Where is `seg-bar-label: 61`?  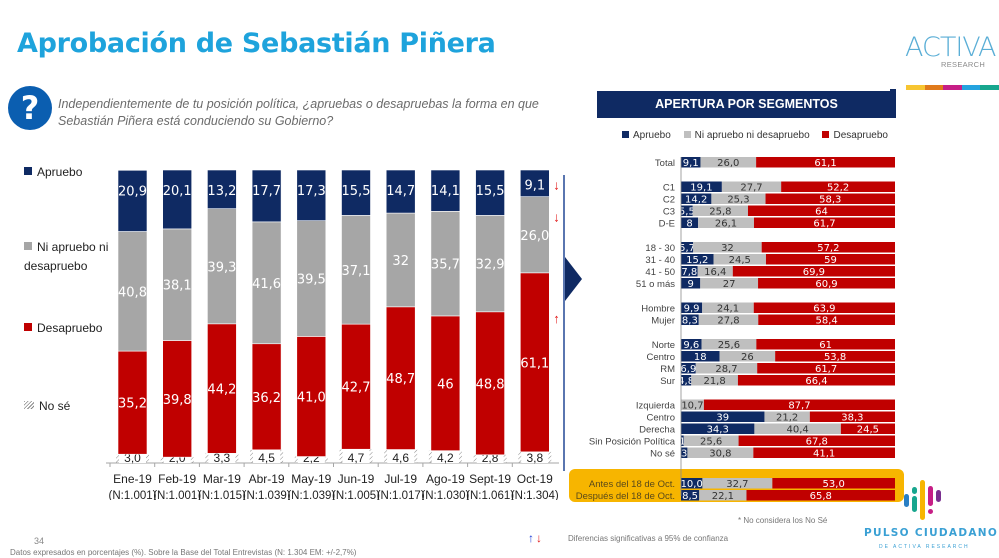
seg-bar-label: 61 is located at coordinates (825, 345).